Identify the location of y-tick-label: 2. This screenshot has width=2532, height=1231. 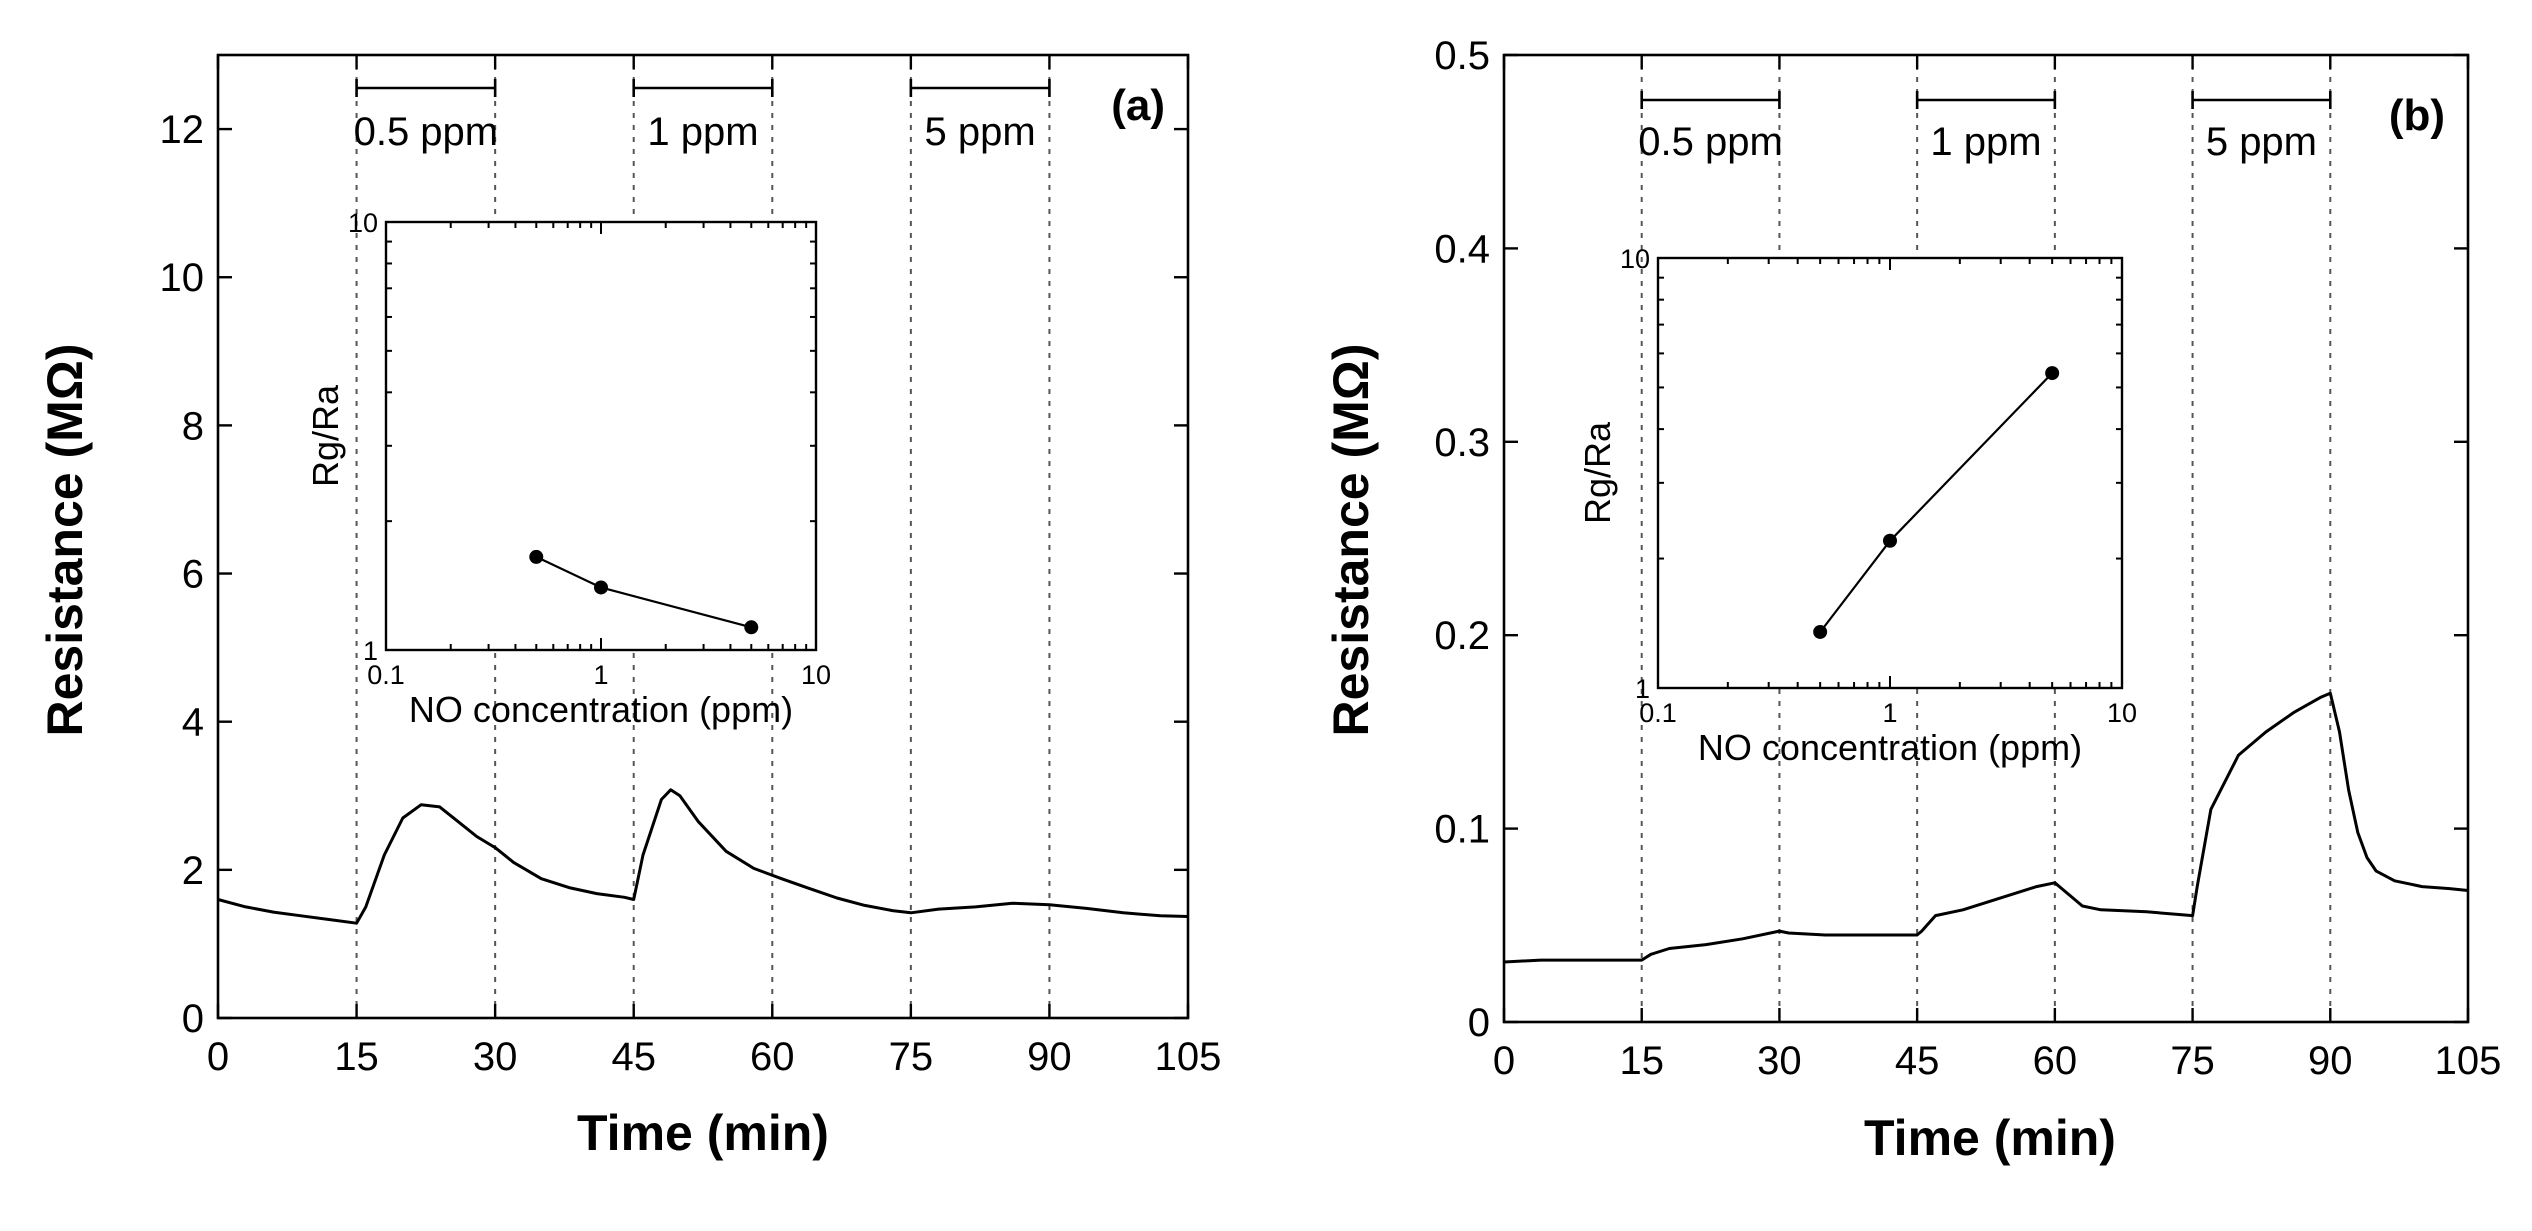
(193, 871).